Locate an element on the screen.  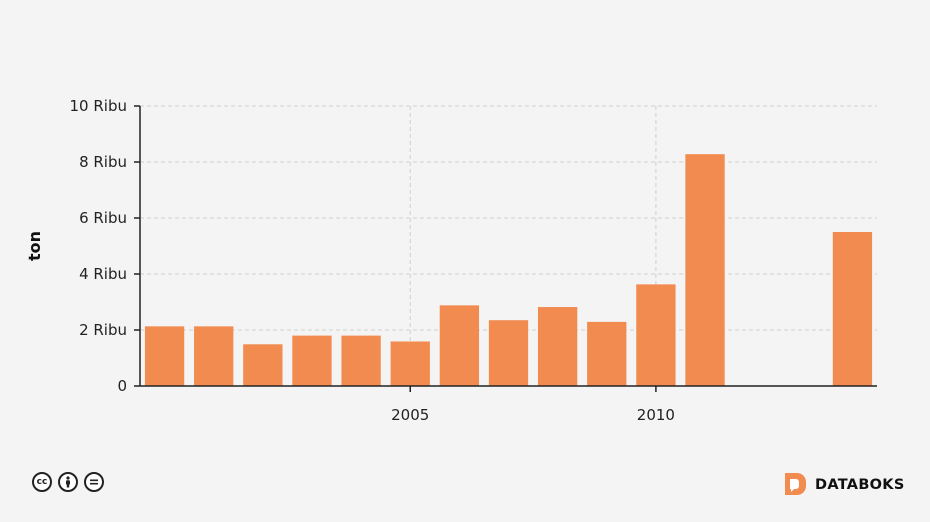
cc-icon: cc is located at coordinates (42, 482).